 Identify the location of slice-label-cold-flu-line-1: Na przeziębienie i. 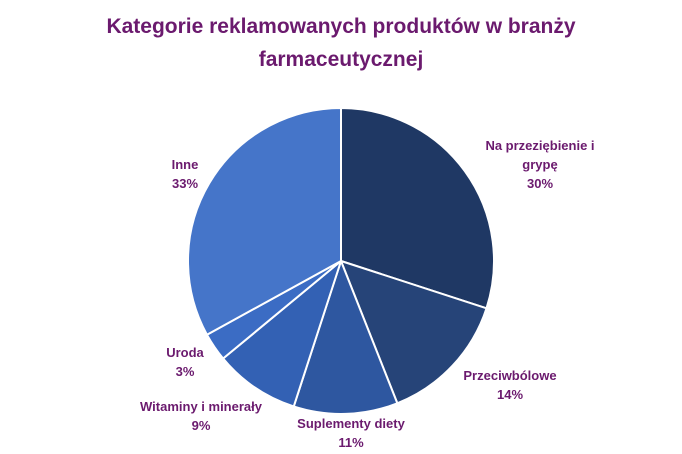
(540, 145).